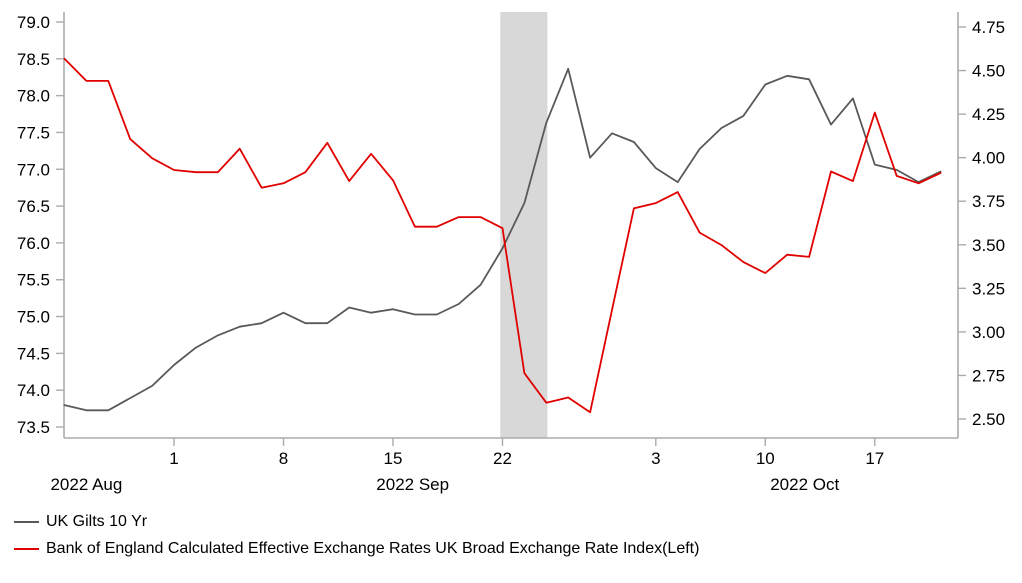 The height and width of the screenshot is (583, 1022). What do you see at coordinates (988, 201) in the screenshot?
I see `y-axis-right-label: 3.75` at bounding box center [988, 201].